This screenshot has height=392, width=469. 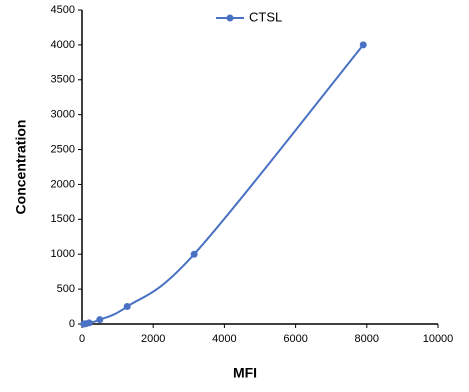 I want to click on y-tick-label: 2000, so click(x=63, y=184).